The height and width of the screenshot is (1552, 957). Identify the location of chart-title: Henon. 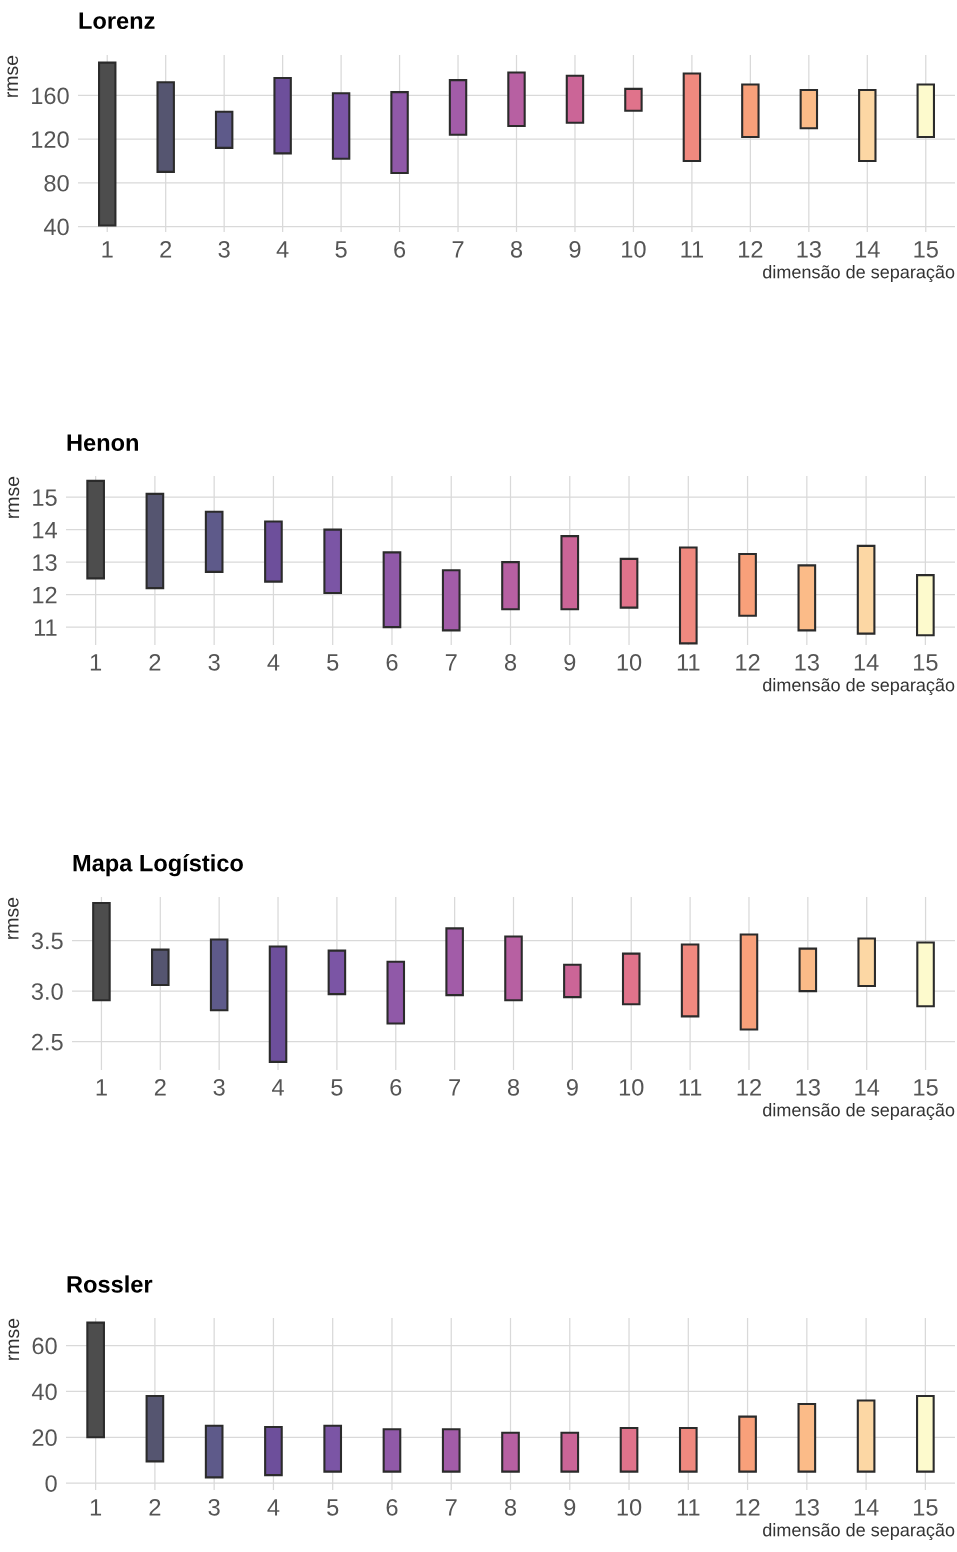
(102, 443).